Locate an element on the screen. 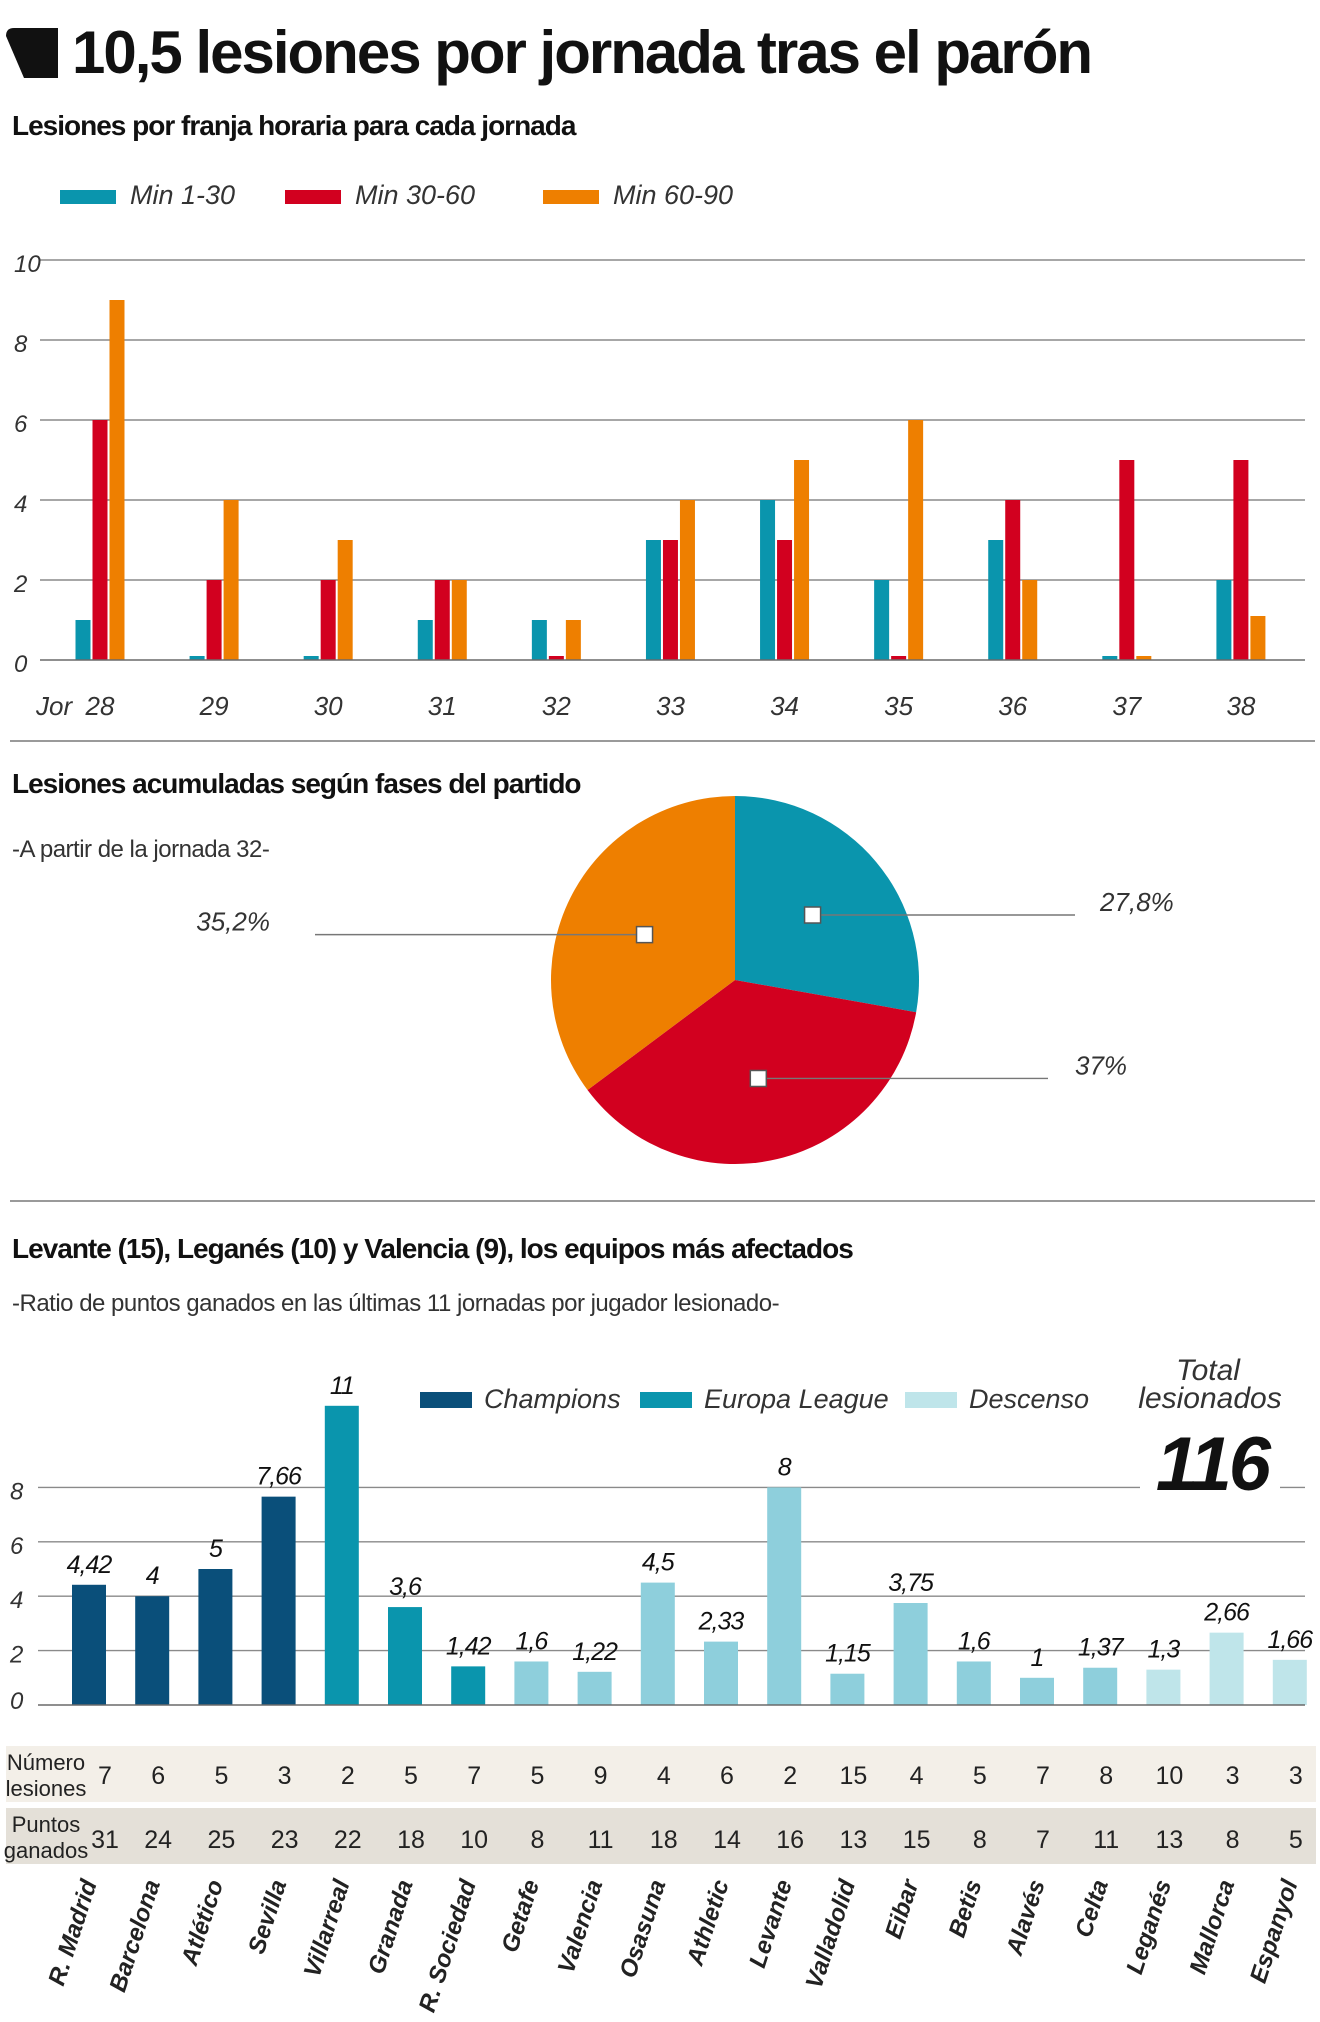 This screenshot has height=2022, width=1320. team-name: Espanyol is located at coordinates (1274, 1930).